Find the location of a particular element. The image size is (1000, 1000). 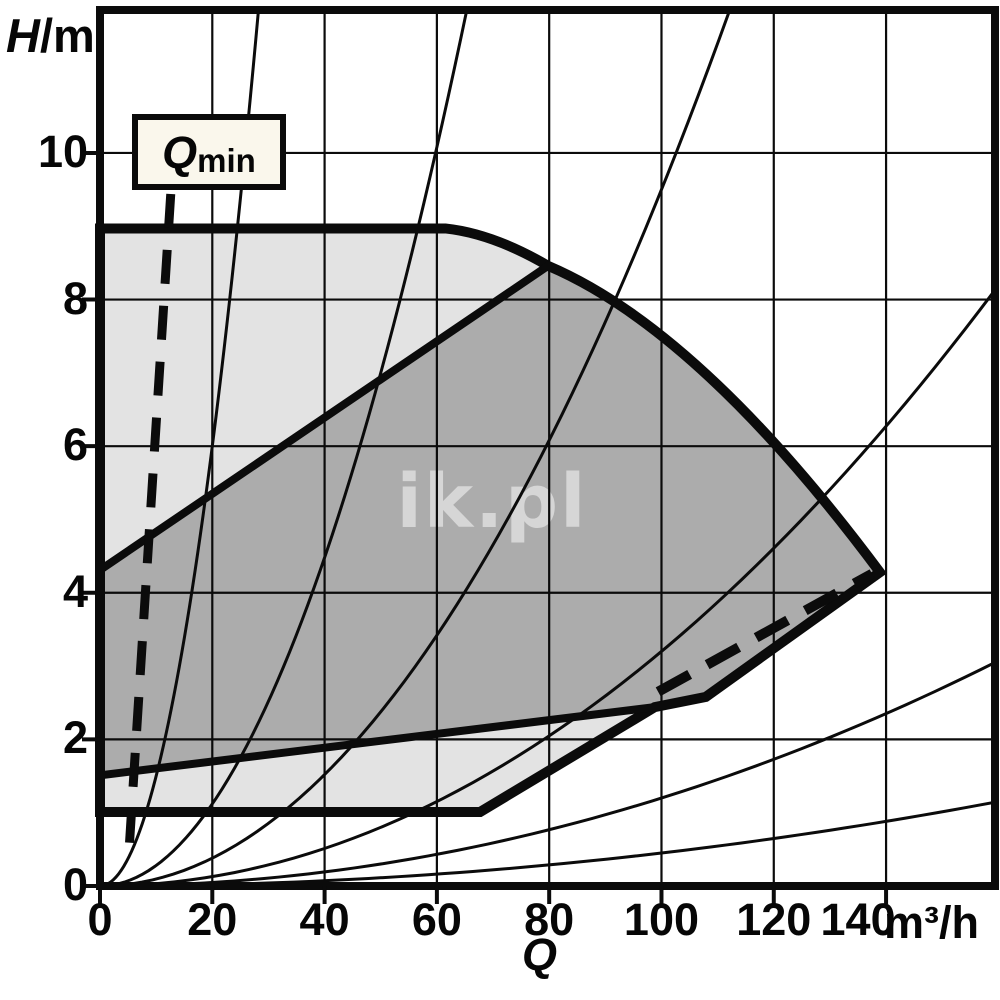

x-axis-tick-label: 100 is located at coordinates (661, 919).